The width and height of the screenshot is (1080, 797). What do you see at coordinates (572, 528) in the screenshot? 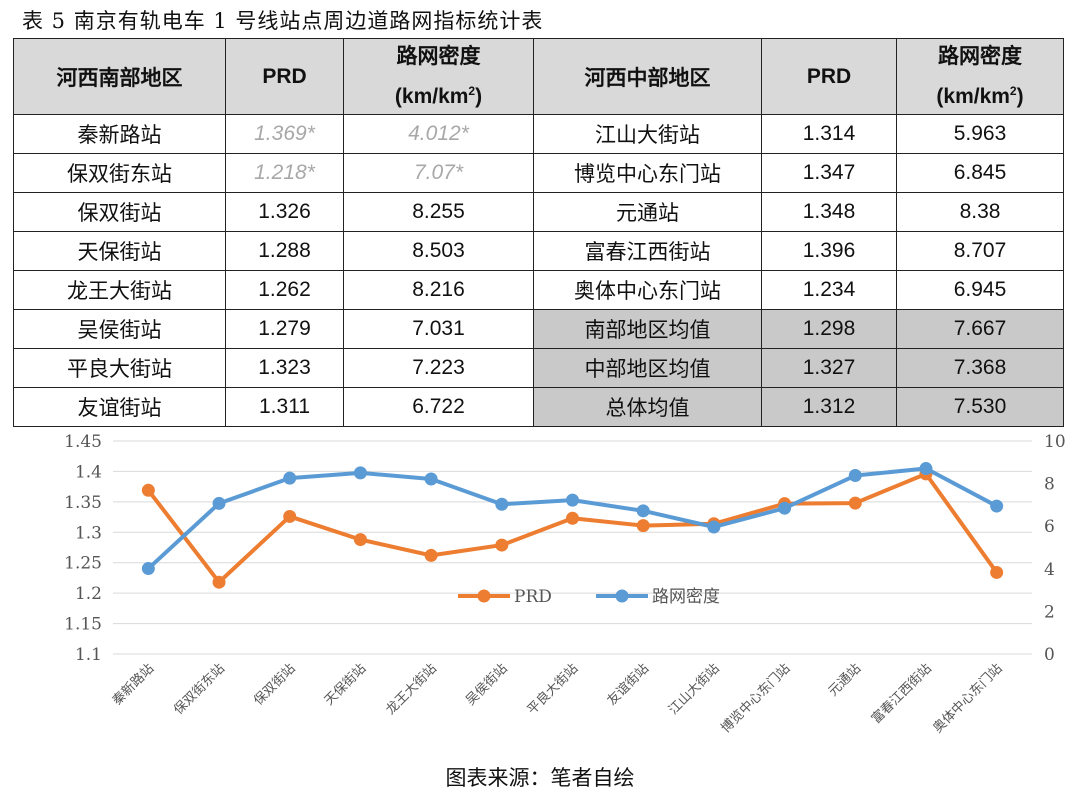
I see `series-line-prd` at bounding box center [572, 528].